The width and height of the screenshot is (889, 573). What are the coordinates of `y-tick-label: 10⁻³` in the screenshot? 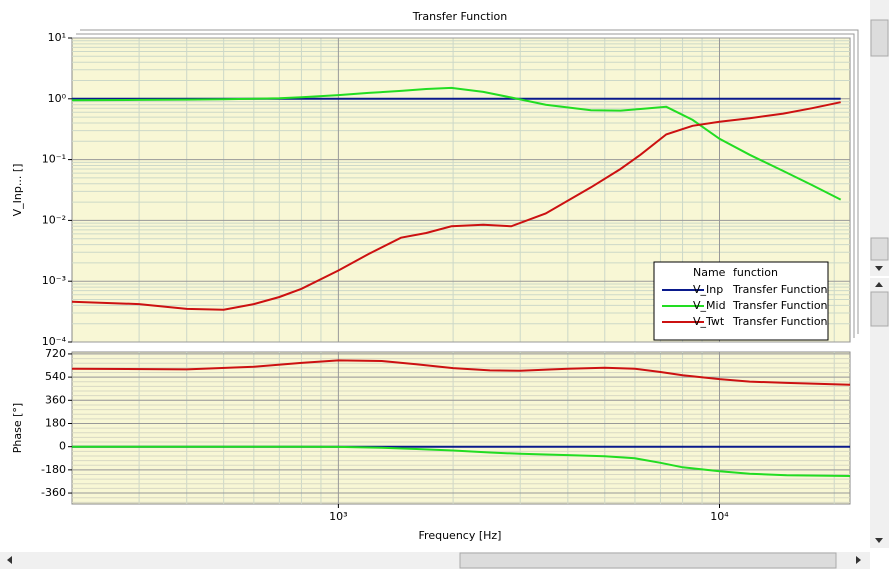 It's located at (54, 280).